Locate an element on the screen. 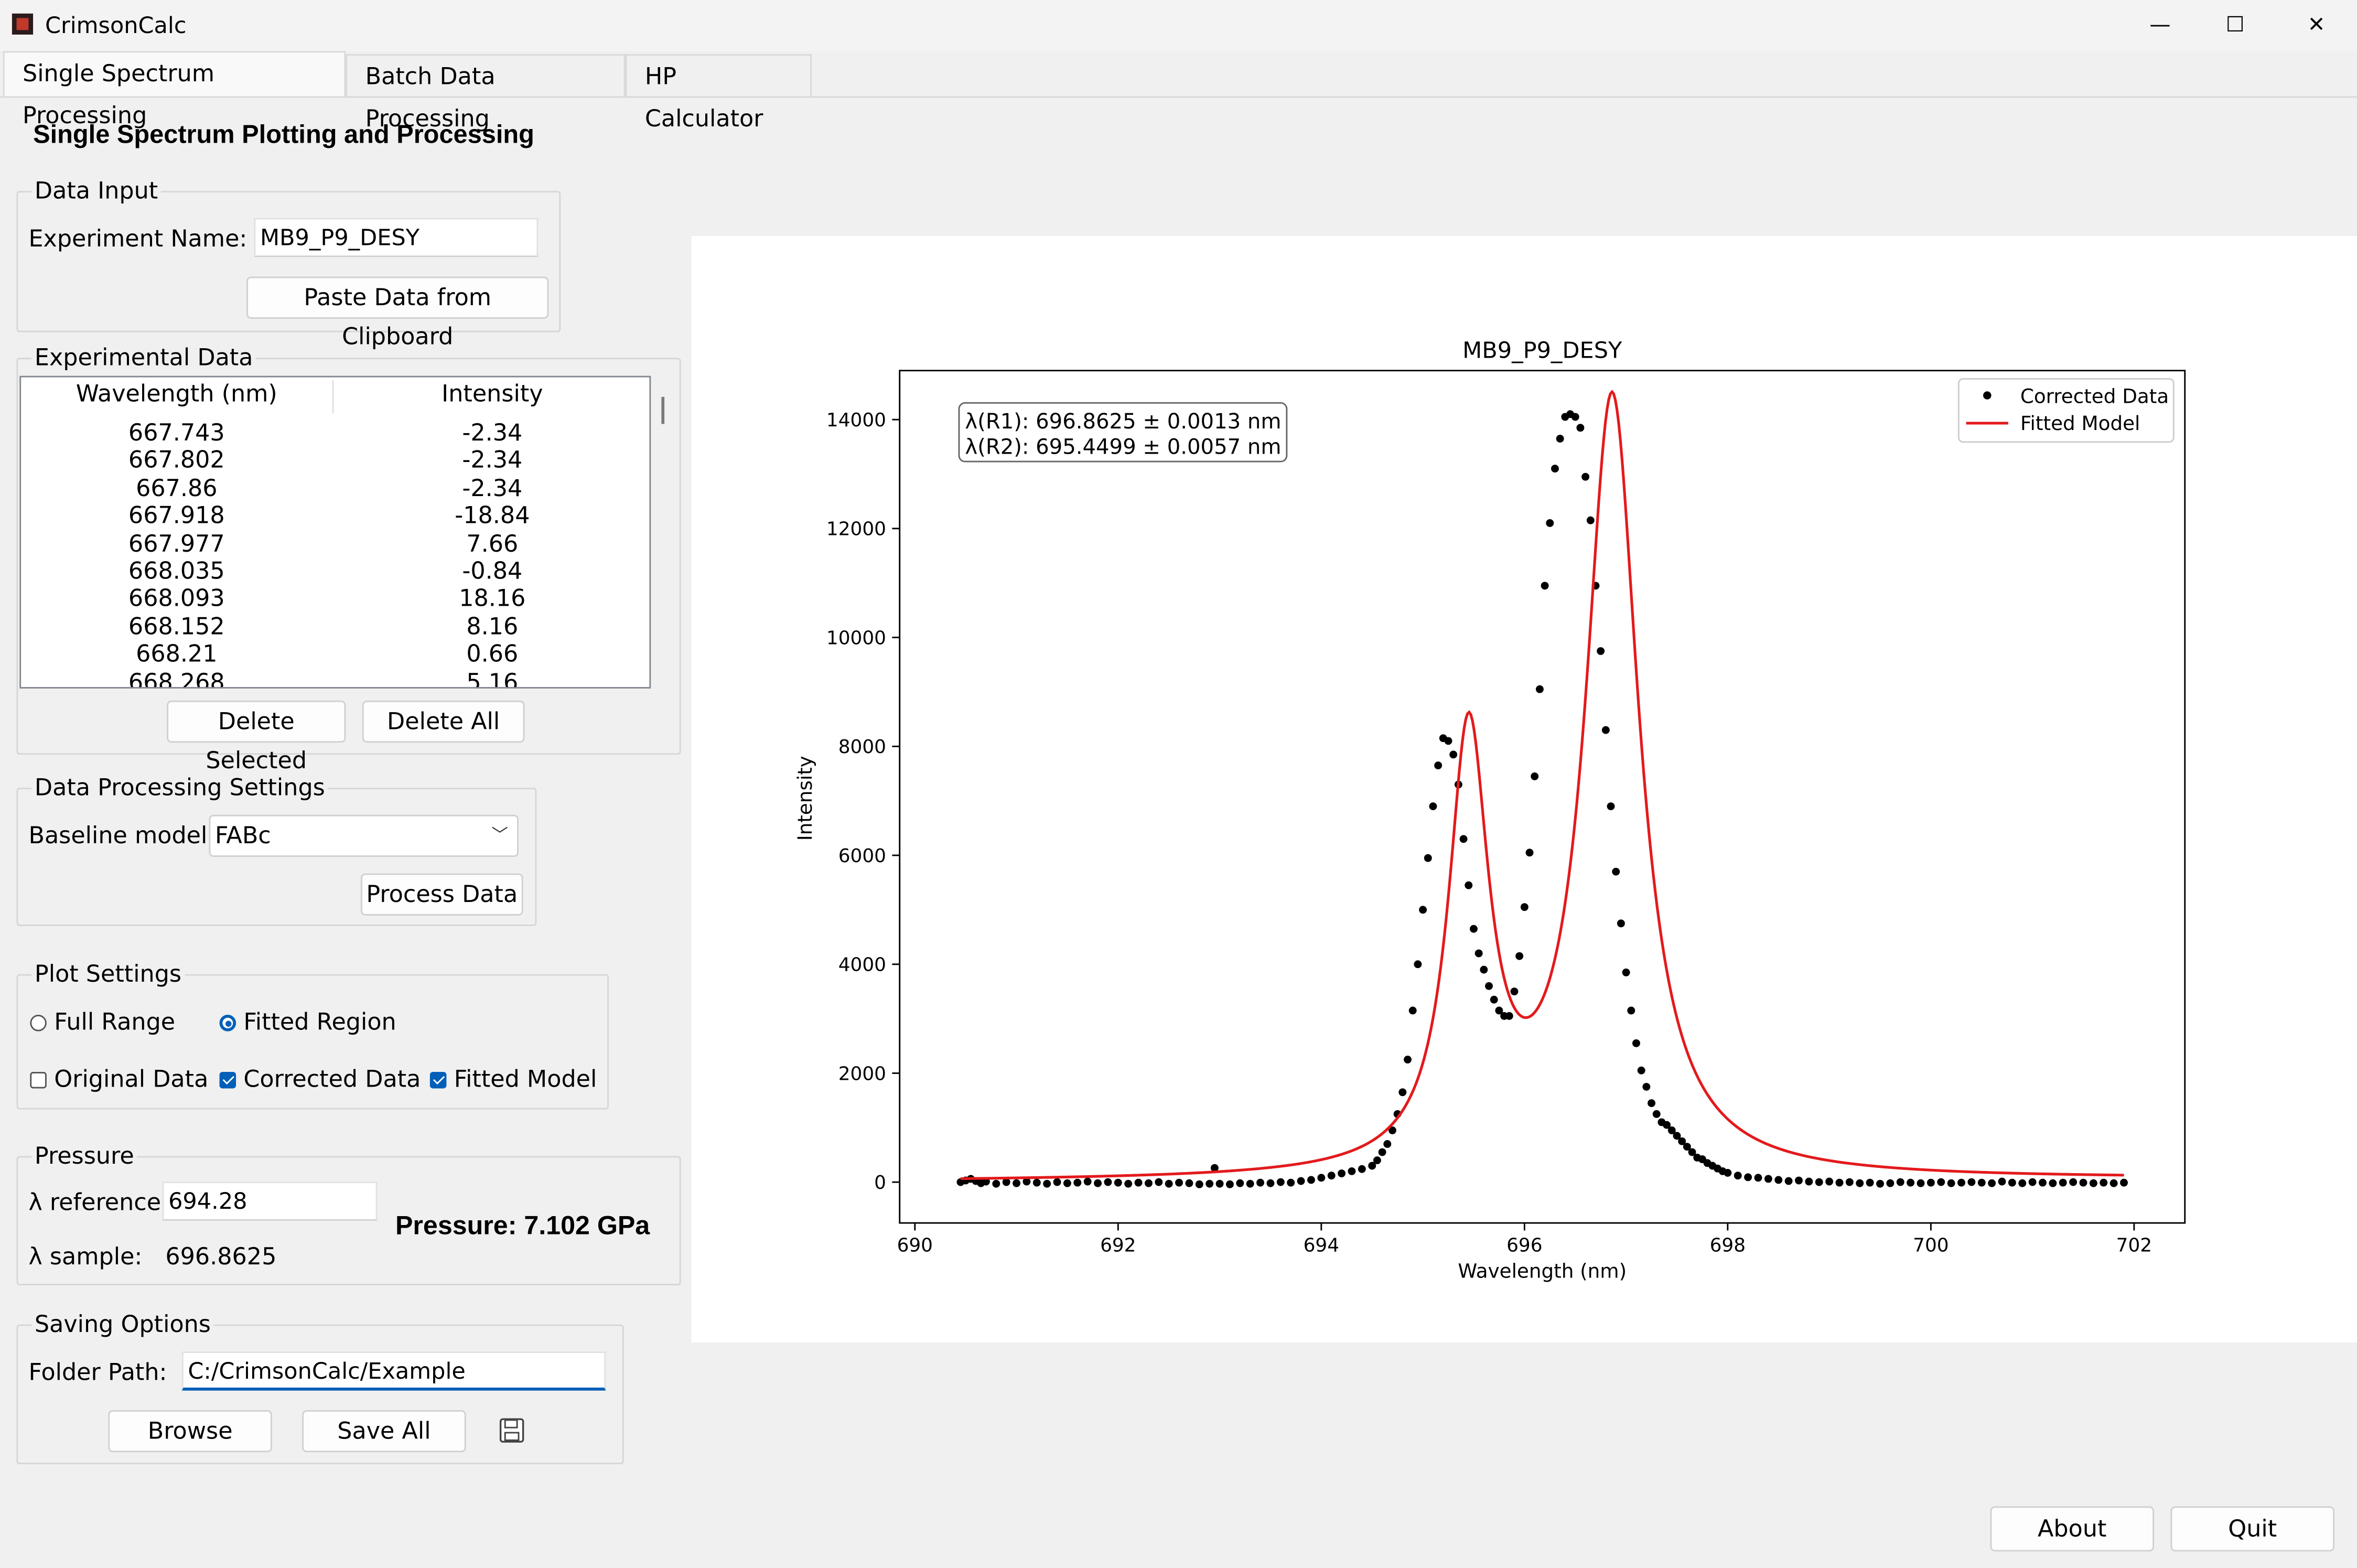  process-data-button: Process Data is located at coordinates (442, 894).